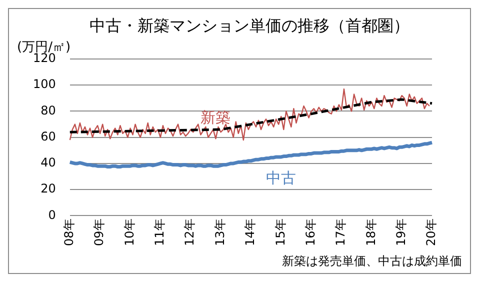  Describe the element at coordinates (250, 25) in the screenshot. I see `chart-title: 中古・新築マンション単価の推移（首都圏）` at that location.